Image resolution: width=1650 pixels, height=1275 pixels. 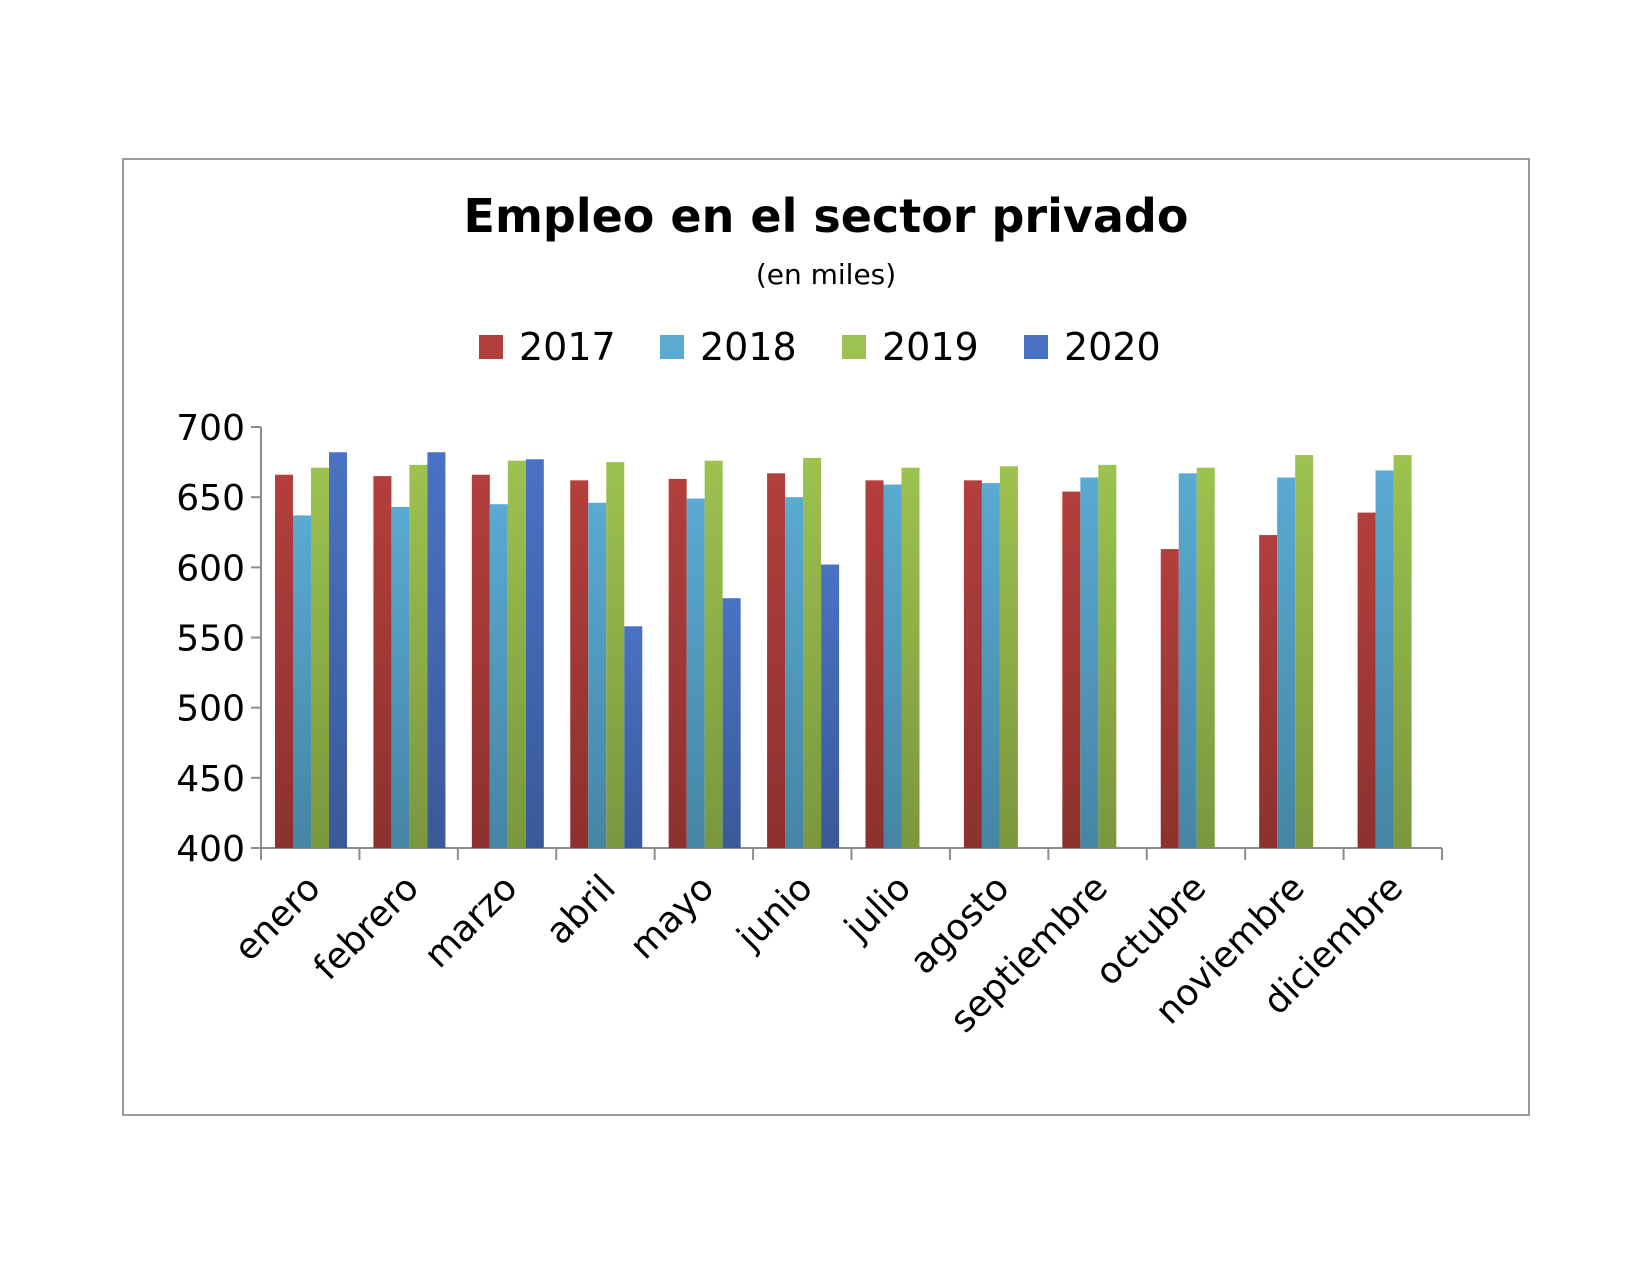 I want to click on bar-2017-agosto, so click(x=972, y=664).